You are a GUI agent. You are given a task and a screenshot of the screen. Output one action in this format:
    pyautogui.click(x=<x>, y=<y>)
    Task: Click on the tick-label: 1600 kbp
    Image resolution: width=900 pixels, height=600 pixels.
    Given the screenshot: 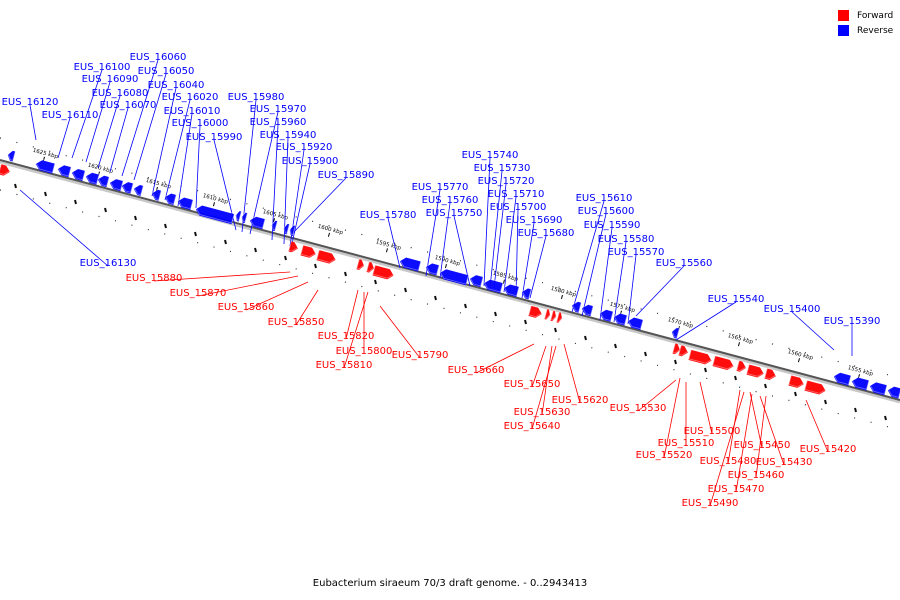 What is the action you would take?
    pyautogui.click(x=330, y=230)
    